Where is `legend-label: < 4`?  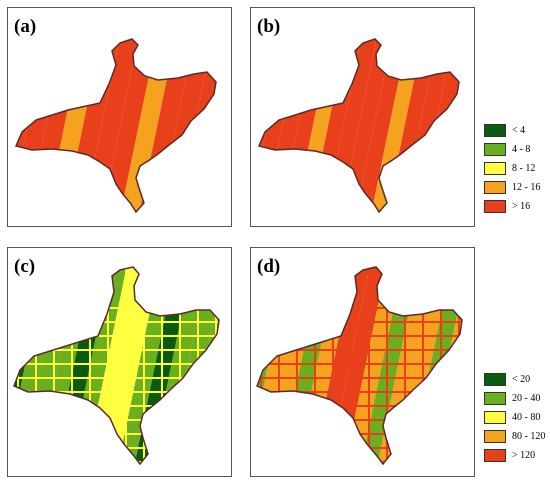 legend-label: < 4 is located at coordinates (519, 130).